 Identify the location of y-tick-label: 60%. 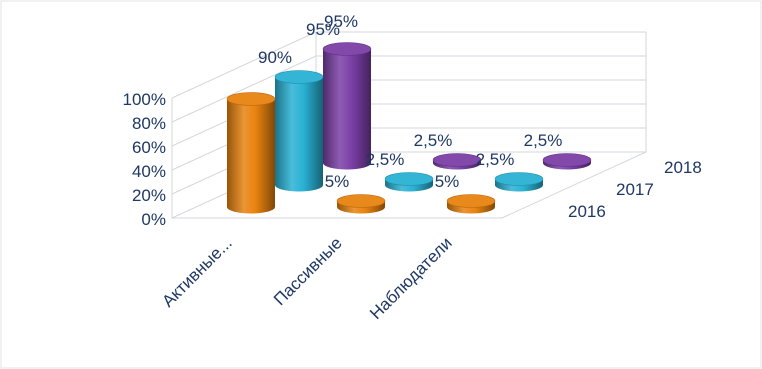
(149, 147).